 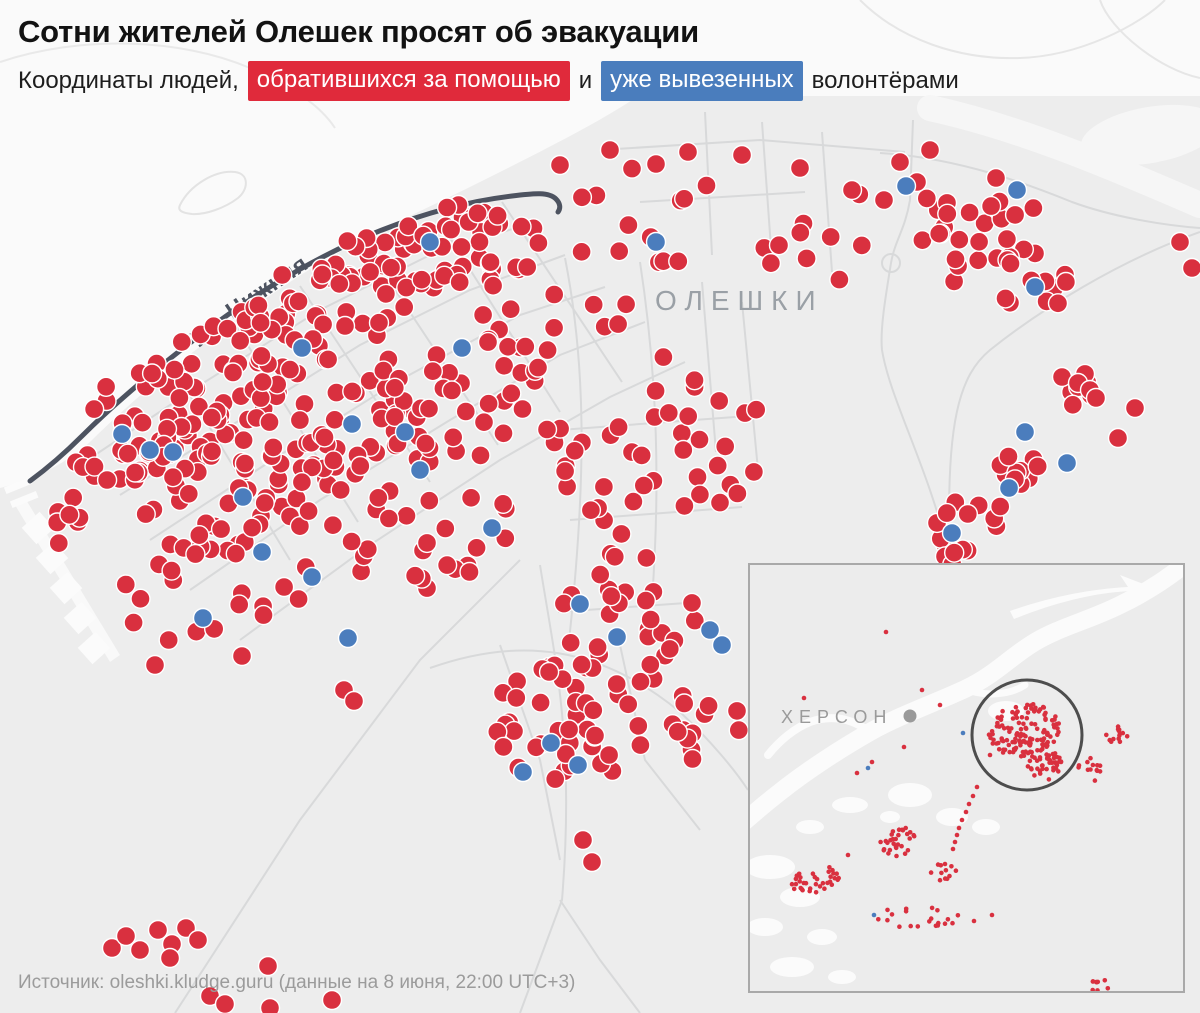 What do you see at coordinates (702, 80) in the screenshot?
I see `legend-badge-evacuated: уже вывезенных` at bounding box center [702, 80].